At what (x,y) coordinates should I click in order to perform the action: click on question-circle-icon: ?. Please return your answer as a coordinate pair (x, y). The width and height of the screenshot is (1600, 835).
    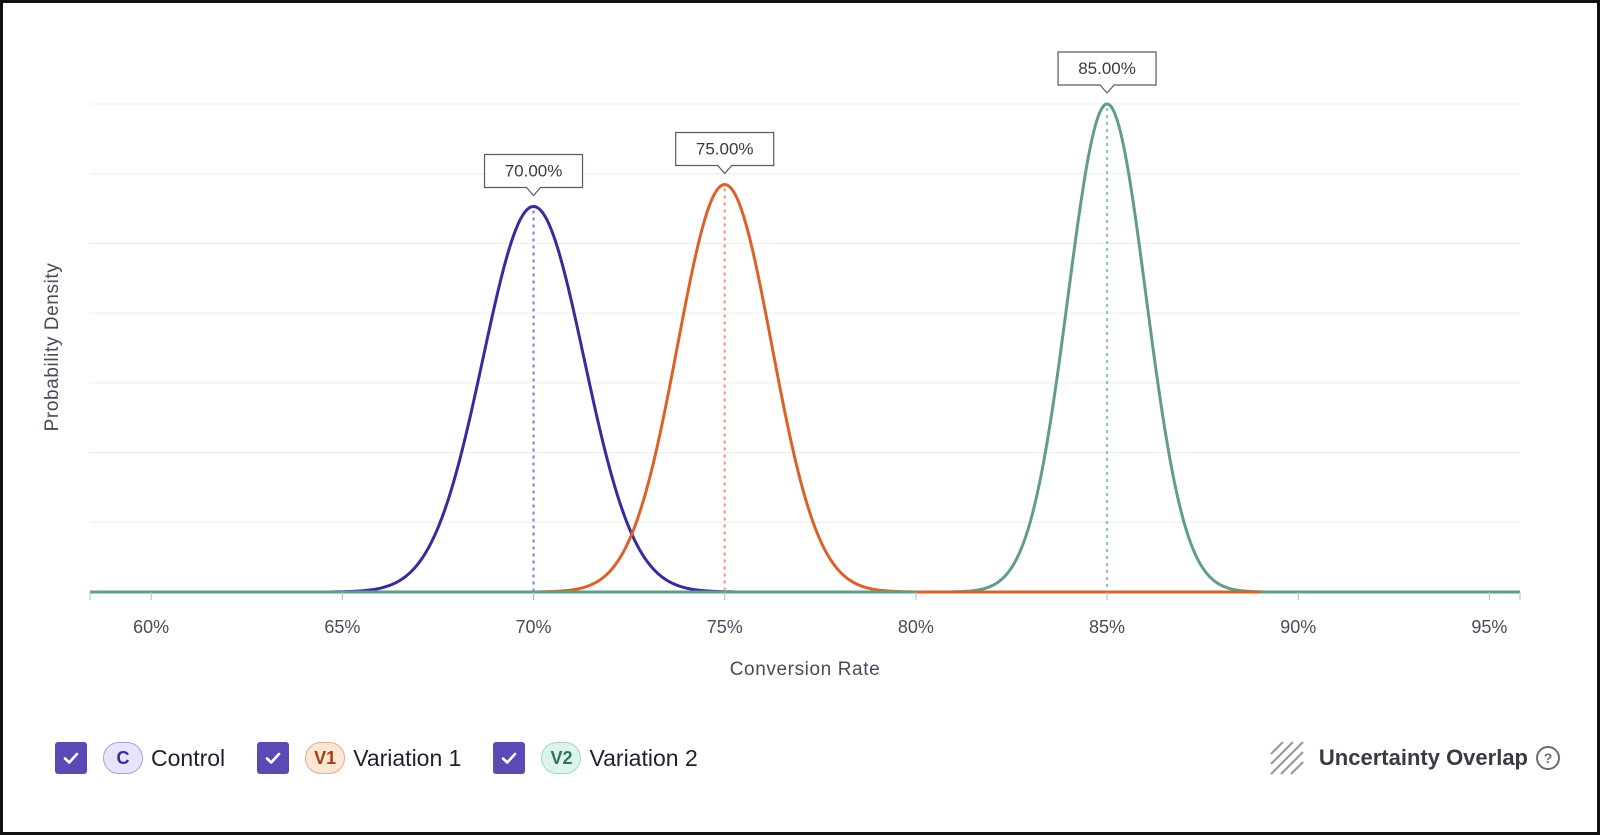
    Looking at the image, I should click on (1548, 758).